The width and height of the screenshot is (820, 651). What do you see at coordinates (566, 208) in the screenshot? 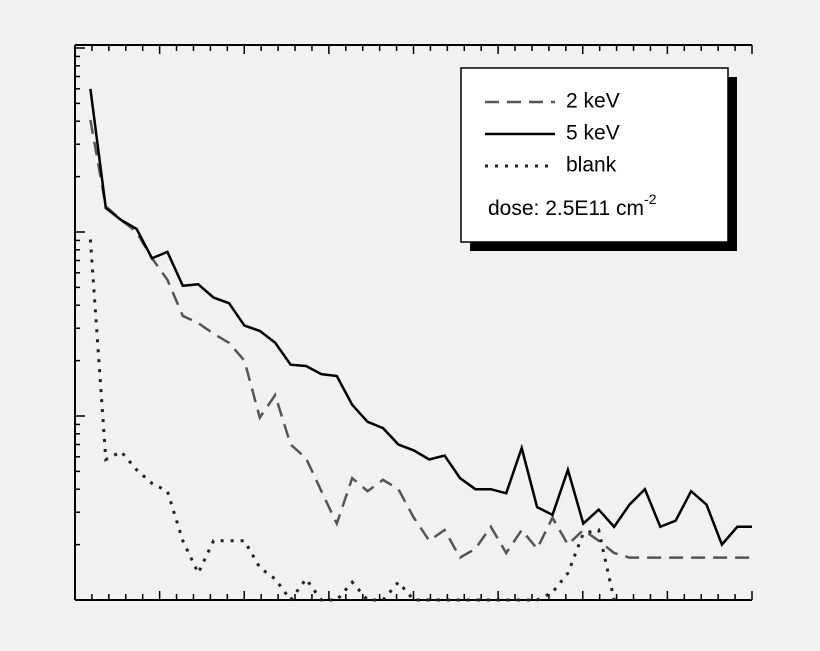
I see `annotation-text: dose: 2.5E11 cm` at bounding box center [566, 208].